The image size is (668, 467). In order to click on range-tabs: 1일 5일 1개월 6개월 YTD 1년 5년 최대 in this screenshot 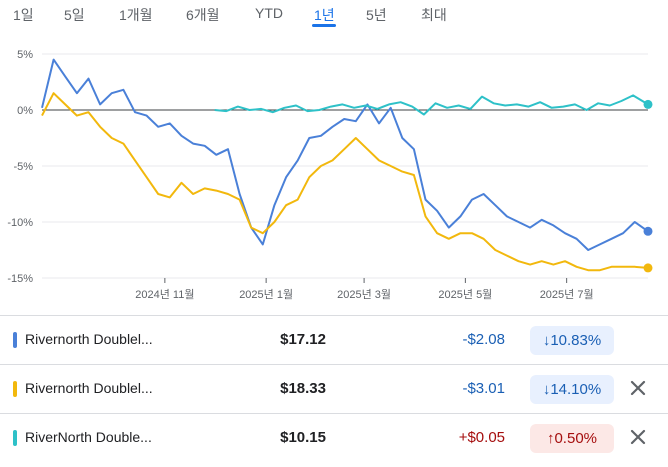, I will do `click(334, 15)`.